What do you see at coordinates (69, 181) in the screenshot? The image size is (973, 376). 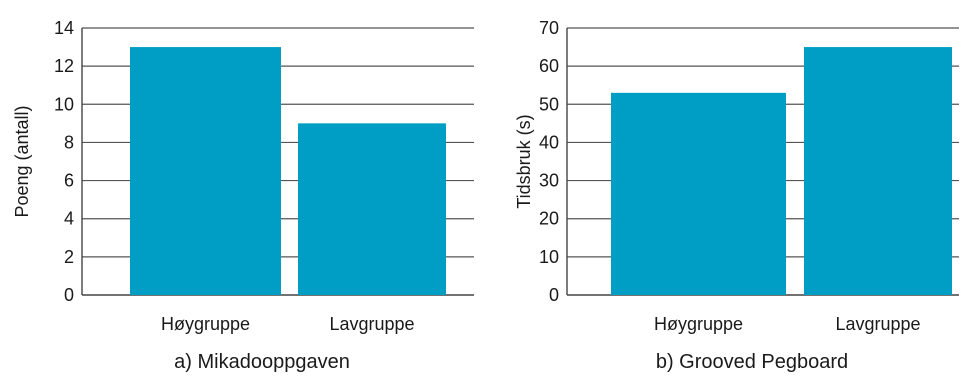 I see `y-tick-label: 6` at bounding box center [69, 181].